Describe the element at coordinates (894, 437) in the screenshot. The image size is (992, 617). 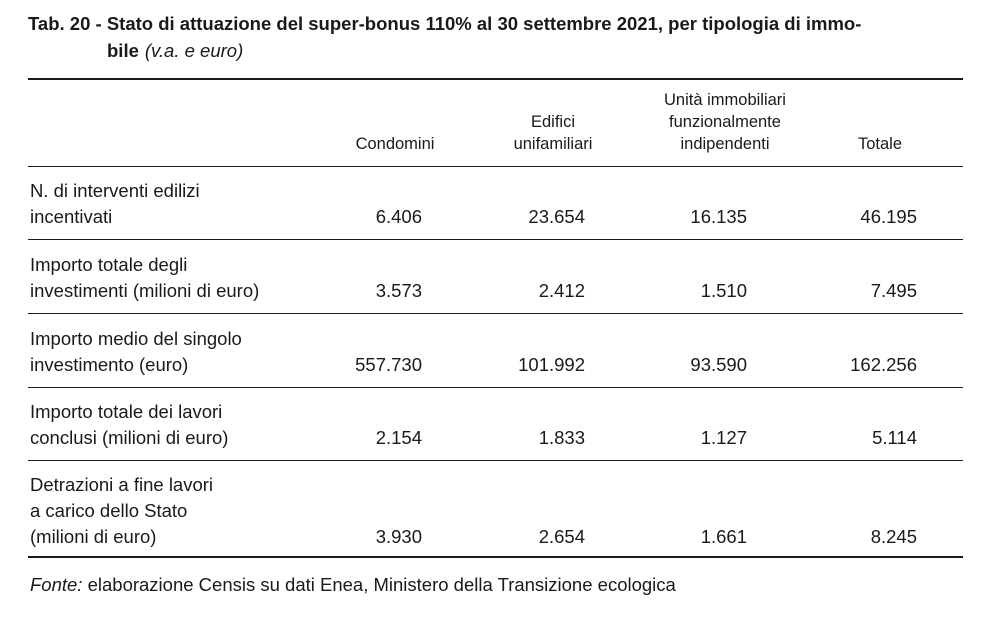
I see `cell-lavori-conclusi-totale: 5.114` at that location.